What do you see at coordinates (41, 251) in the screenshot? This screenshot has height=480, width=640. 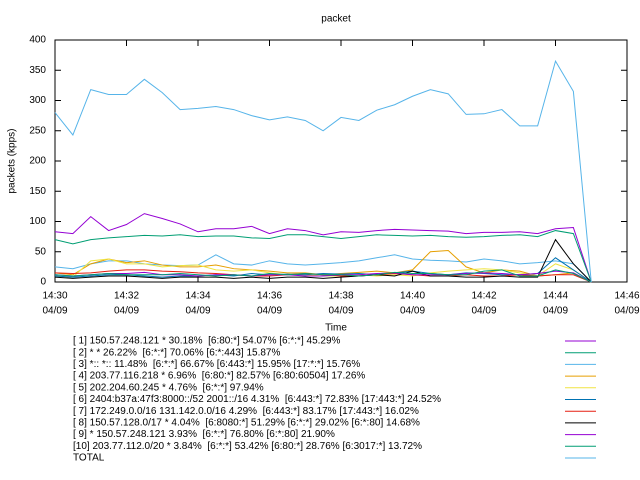 I see `y-tick-label: 50` at bounding box center [41, 251].